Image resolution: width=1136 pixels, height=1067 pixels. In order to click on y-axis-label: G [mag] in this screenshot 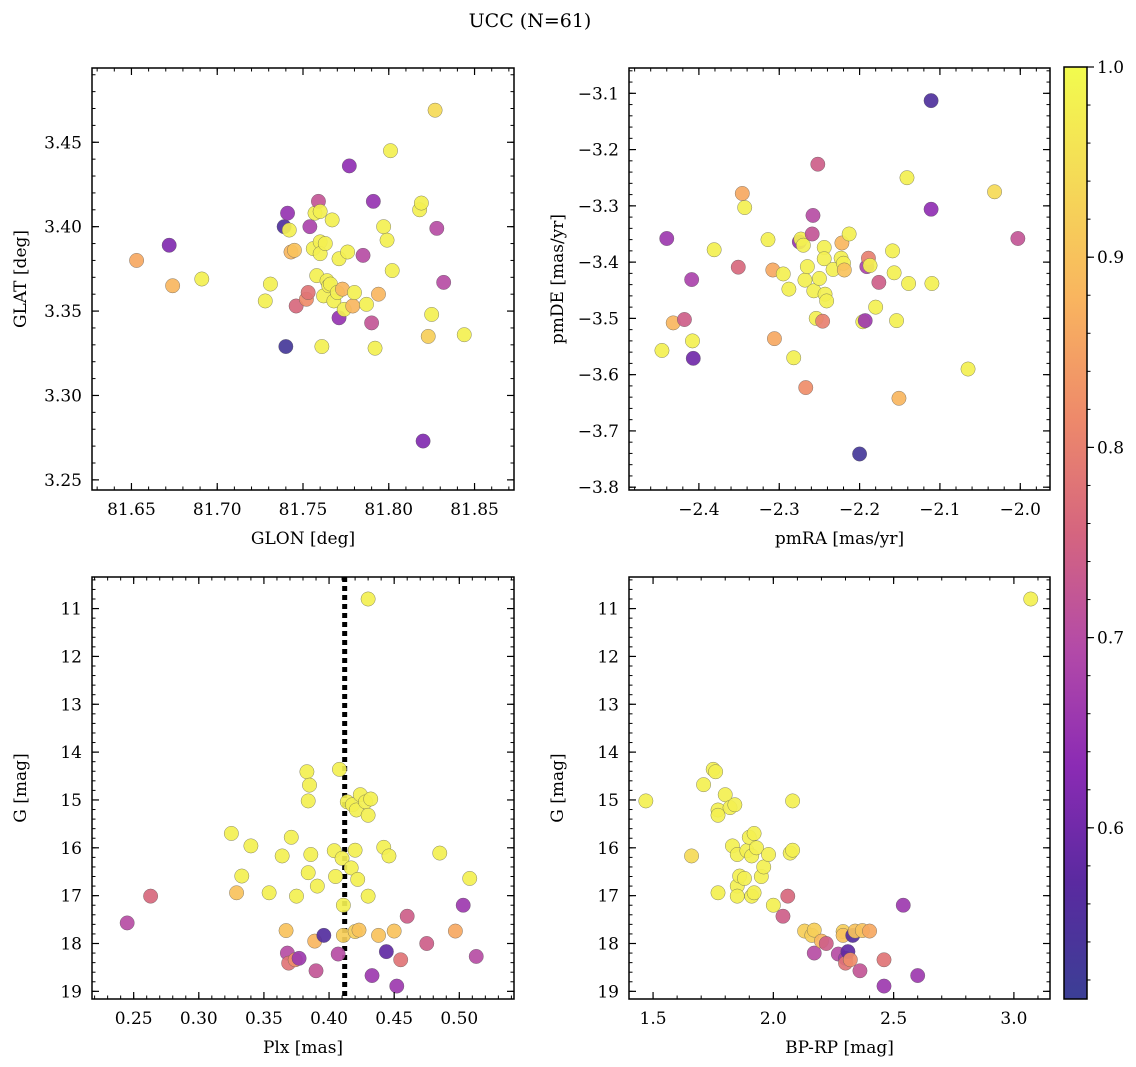, I will do `click(21, 787)`.